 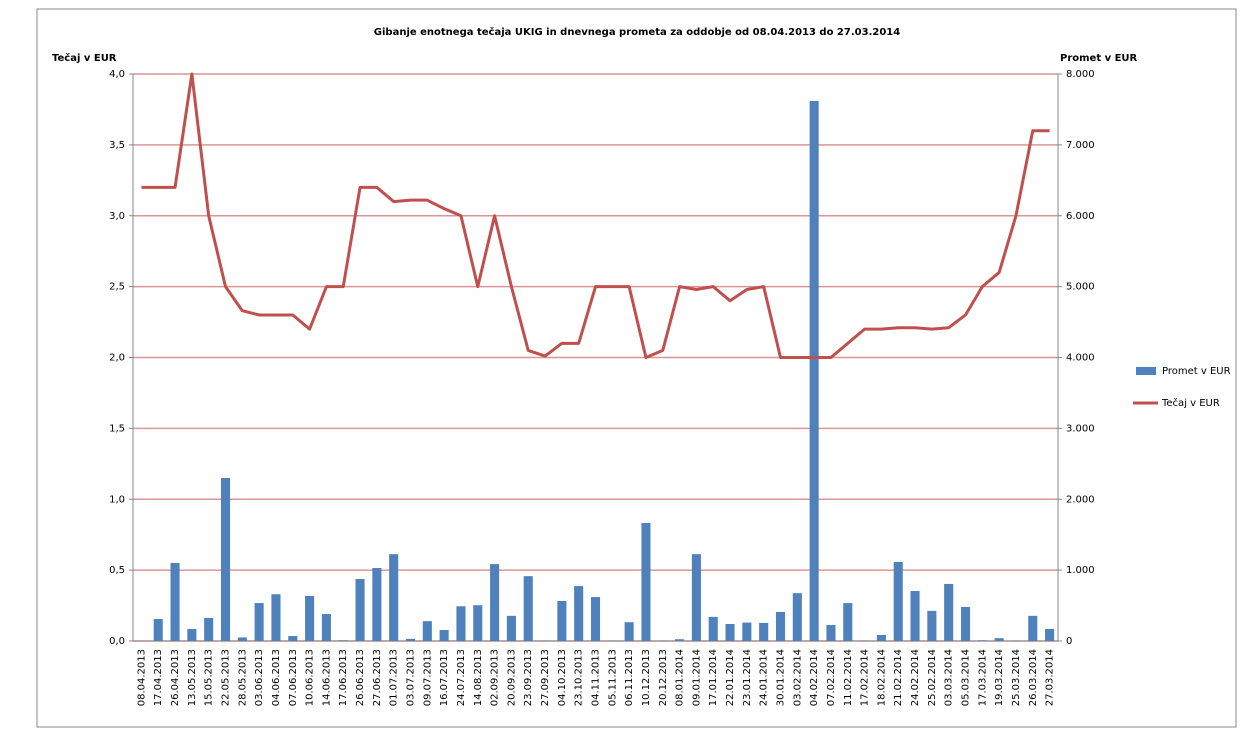 I want to click on y2-tick-label: 0, so click(x=1069, y=641).